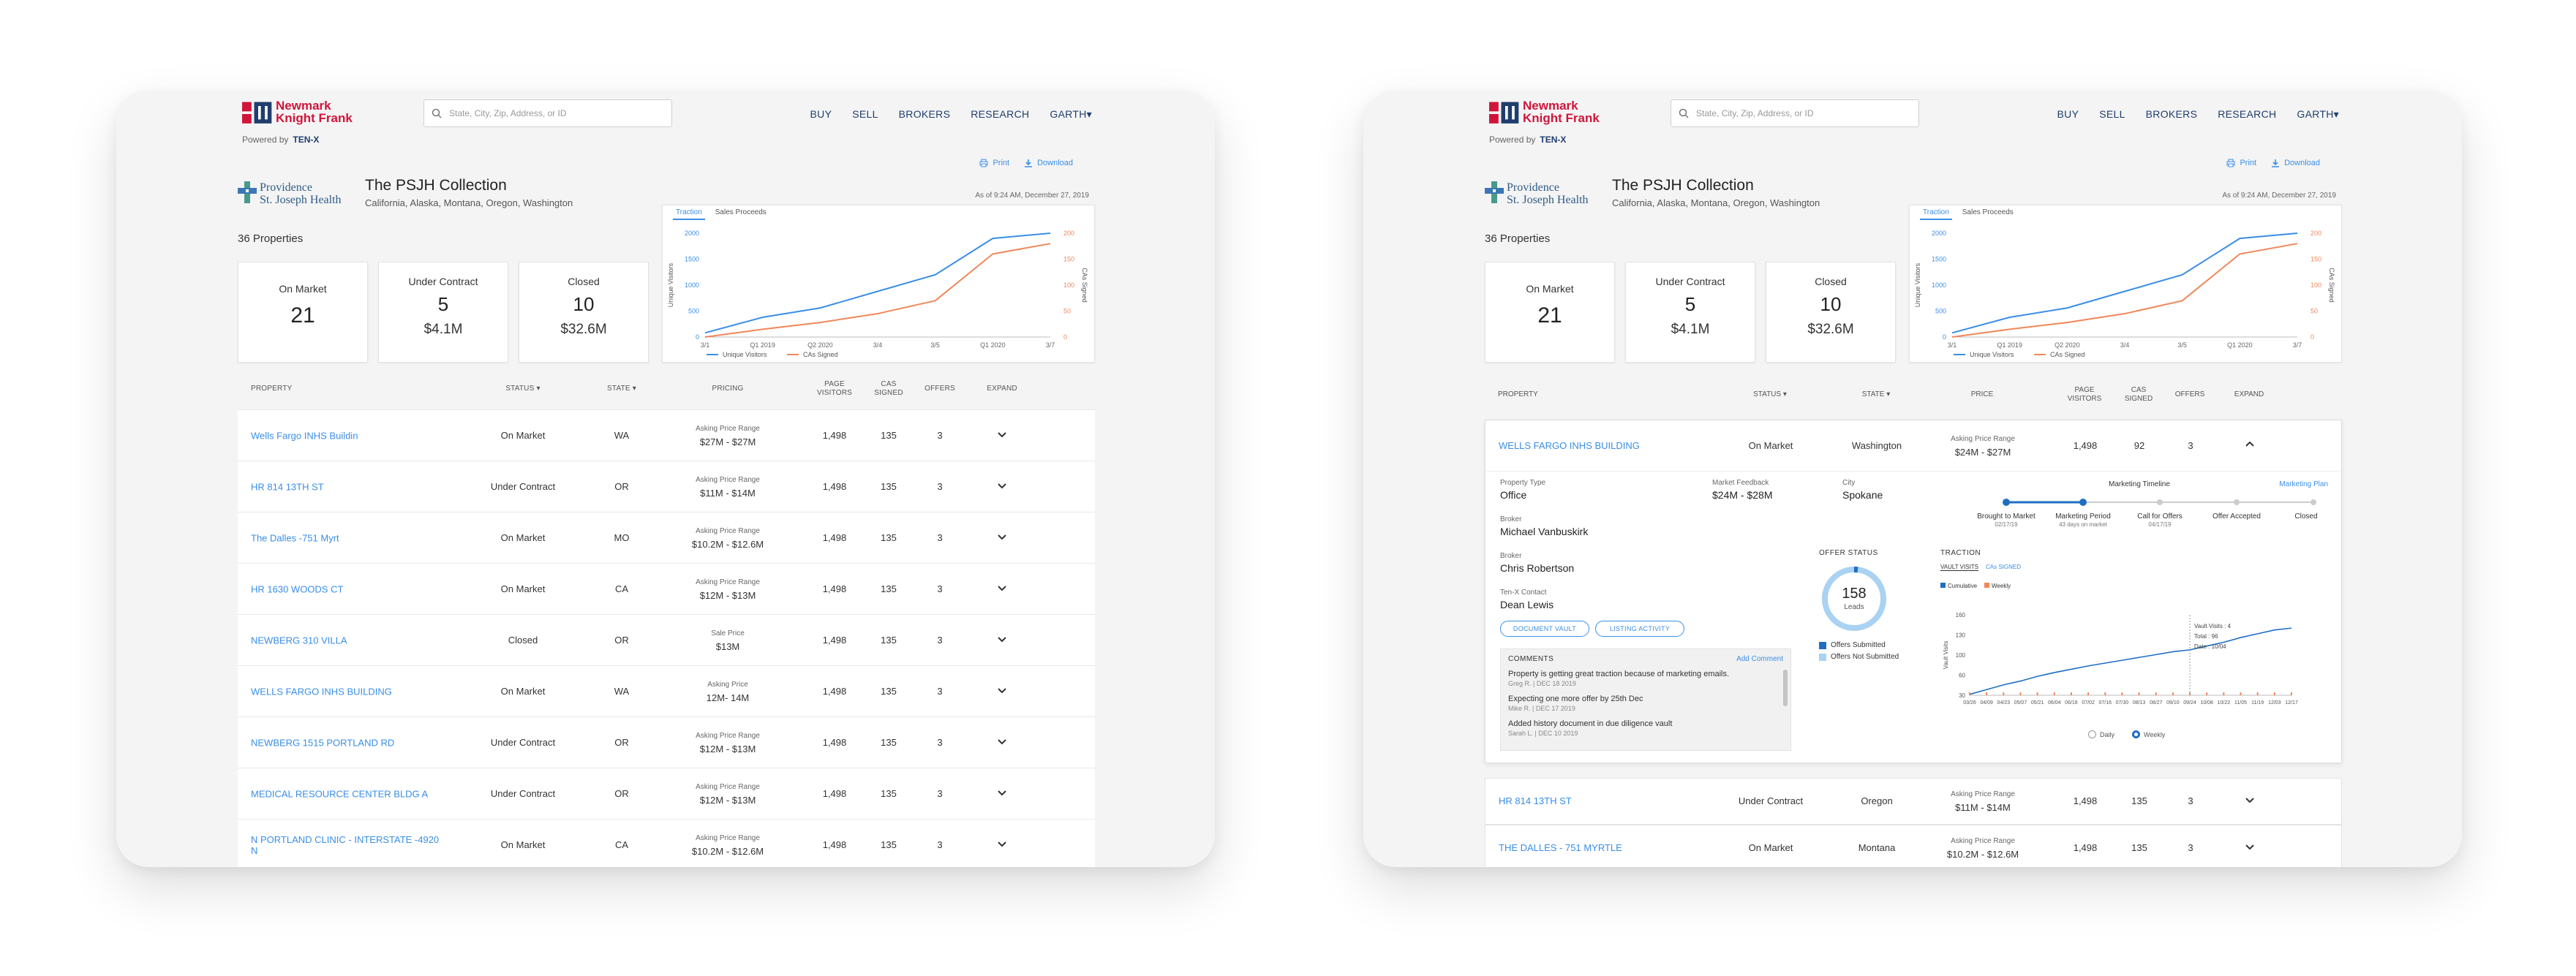 The image size is (2576, 976). I want to click on property-link: THE DALLES - 751 MYRTLE, so click(1560, 847).